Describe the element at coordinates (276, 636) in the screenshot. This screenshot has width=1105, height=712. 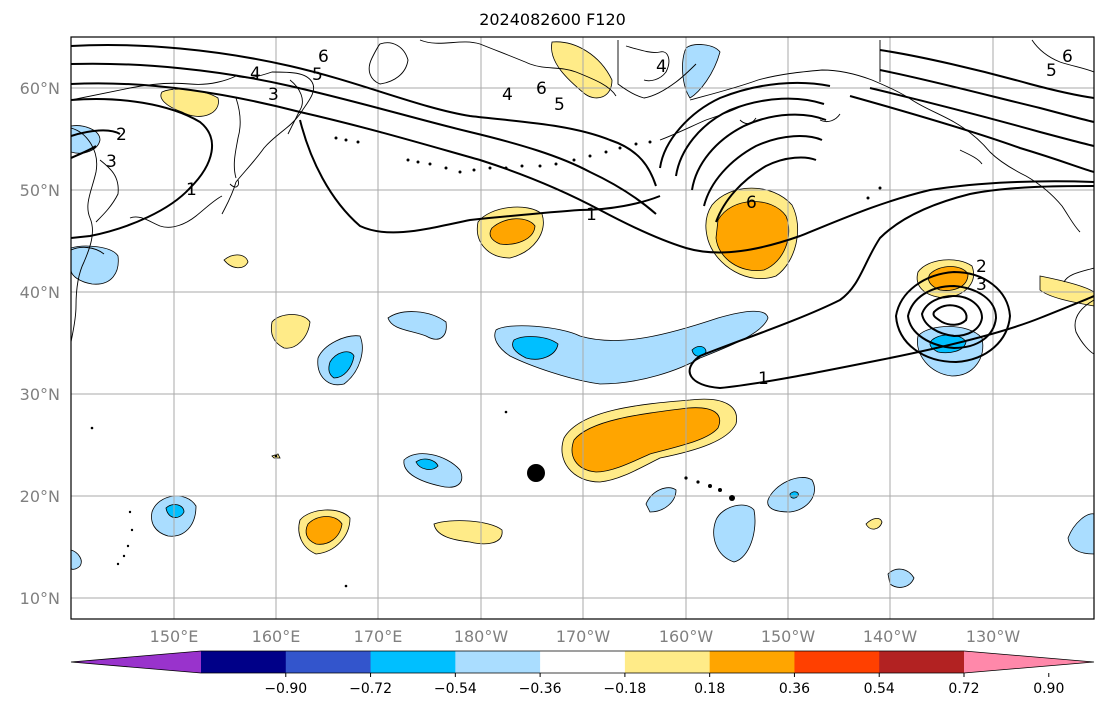
I see `lon-label: 160°E` at that location.